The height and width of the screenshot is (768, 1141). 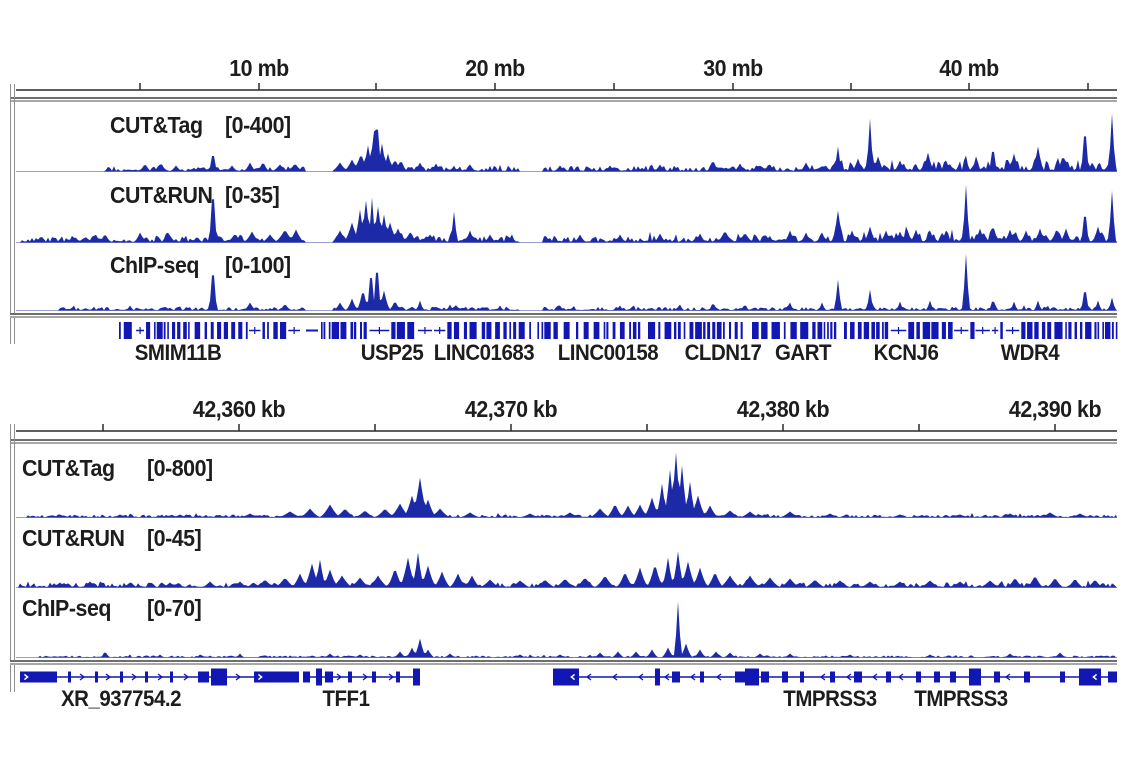 What do you see at coordinates (1030, 352) in the screenshot?
I see `gene-label: WDR4` at bounding box center [1030, 352].